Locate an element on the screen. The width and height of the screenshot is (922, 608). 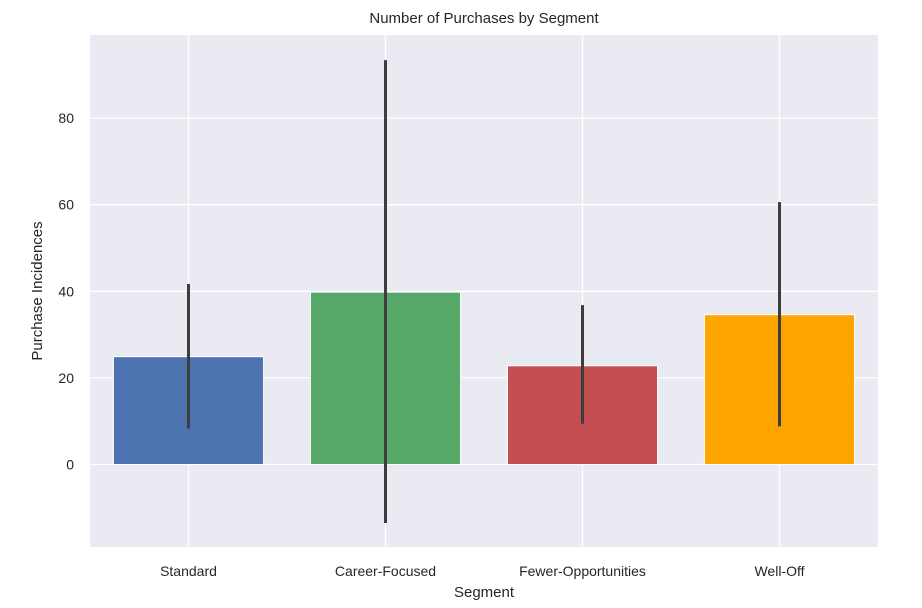
y-tick-label: 40 is located at coordinates (66, 291).